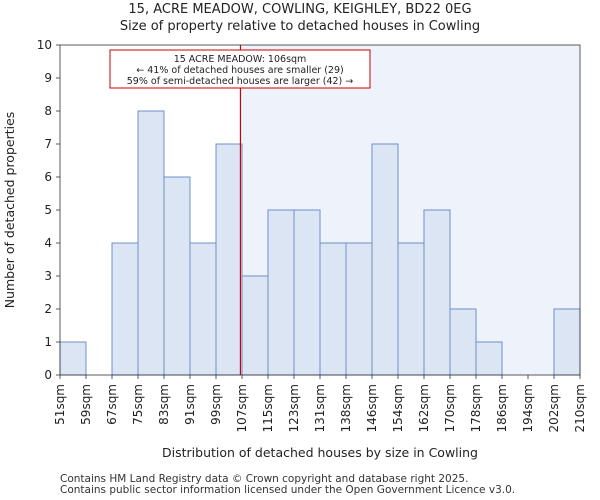 The image size is (600, 500). What do you see at coordinates (268, 408) in the screenshot?
I see `x-tick-label: 115sqm` at bounding box center [268, 408].